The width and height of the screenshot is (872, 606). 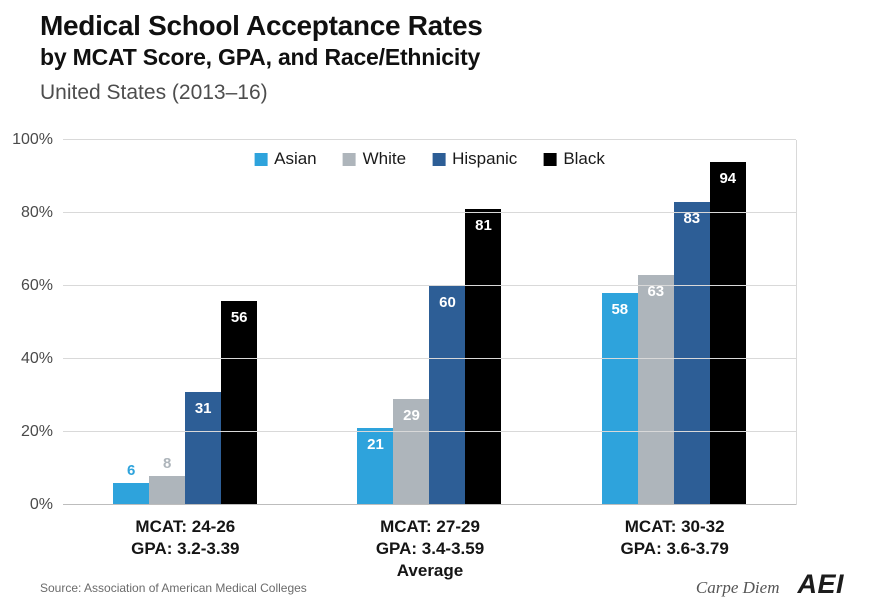 I want to click on bar-value-label: 31, so click(x=203, y=408).